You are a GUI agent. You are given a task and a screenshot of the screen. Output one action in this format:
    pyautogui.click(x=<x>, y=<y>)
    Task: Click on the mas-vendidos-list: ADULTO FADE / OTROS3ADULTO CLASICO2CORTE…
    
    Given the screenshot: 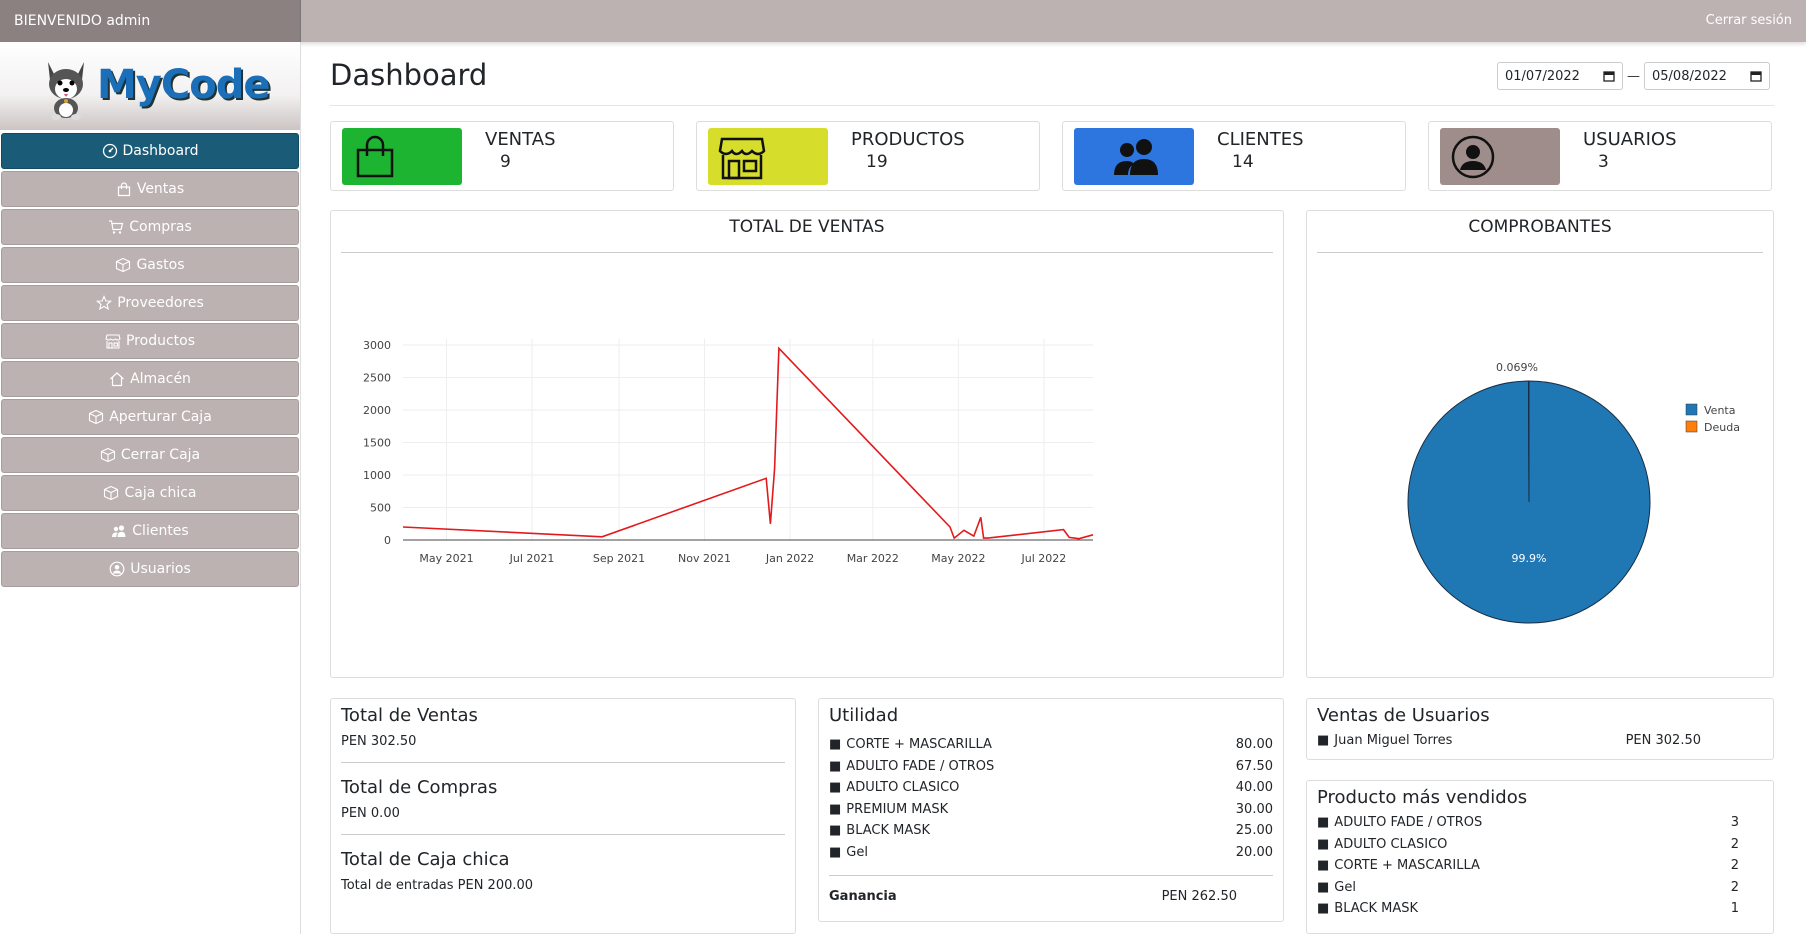 What is the action you would take?
    pyautogui.click(x=1540, y=866)
    